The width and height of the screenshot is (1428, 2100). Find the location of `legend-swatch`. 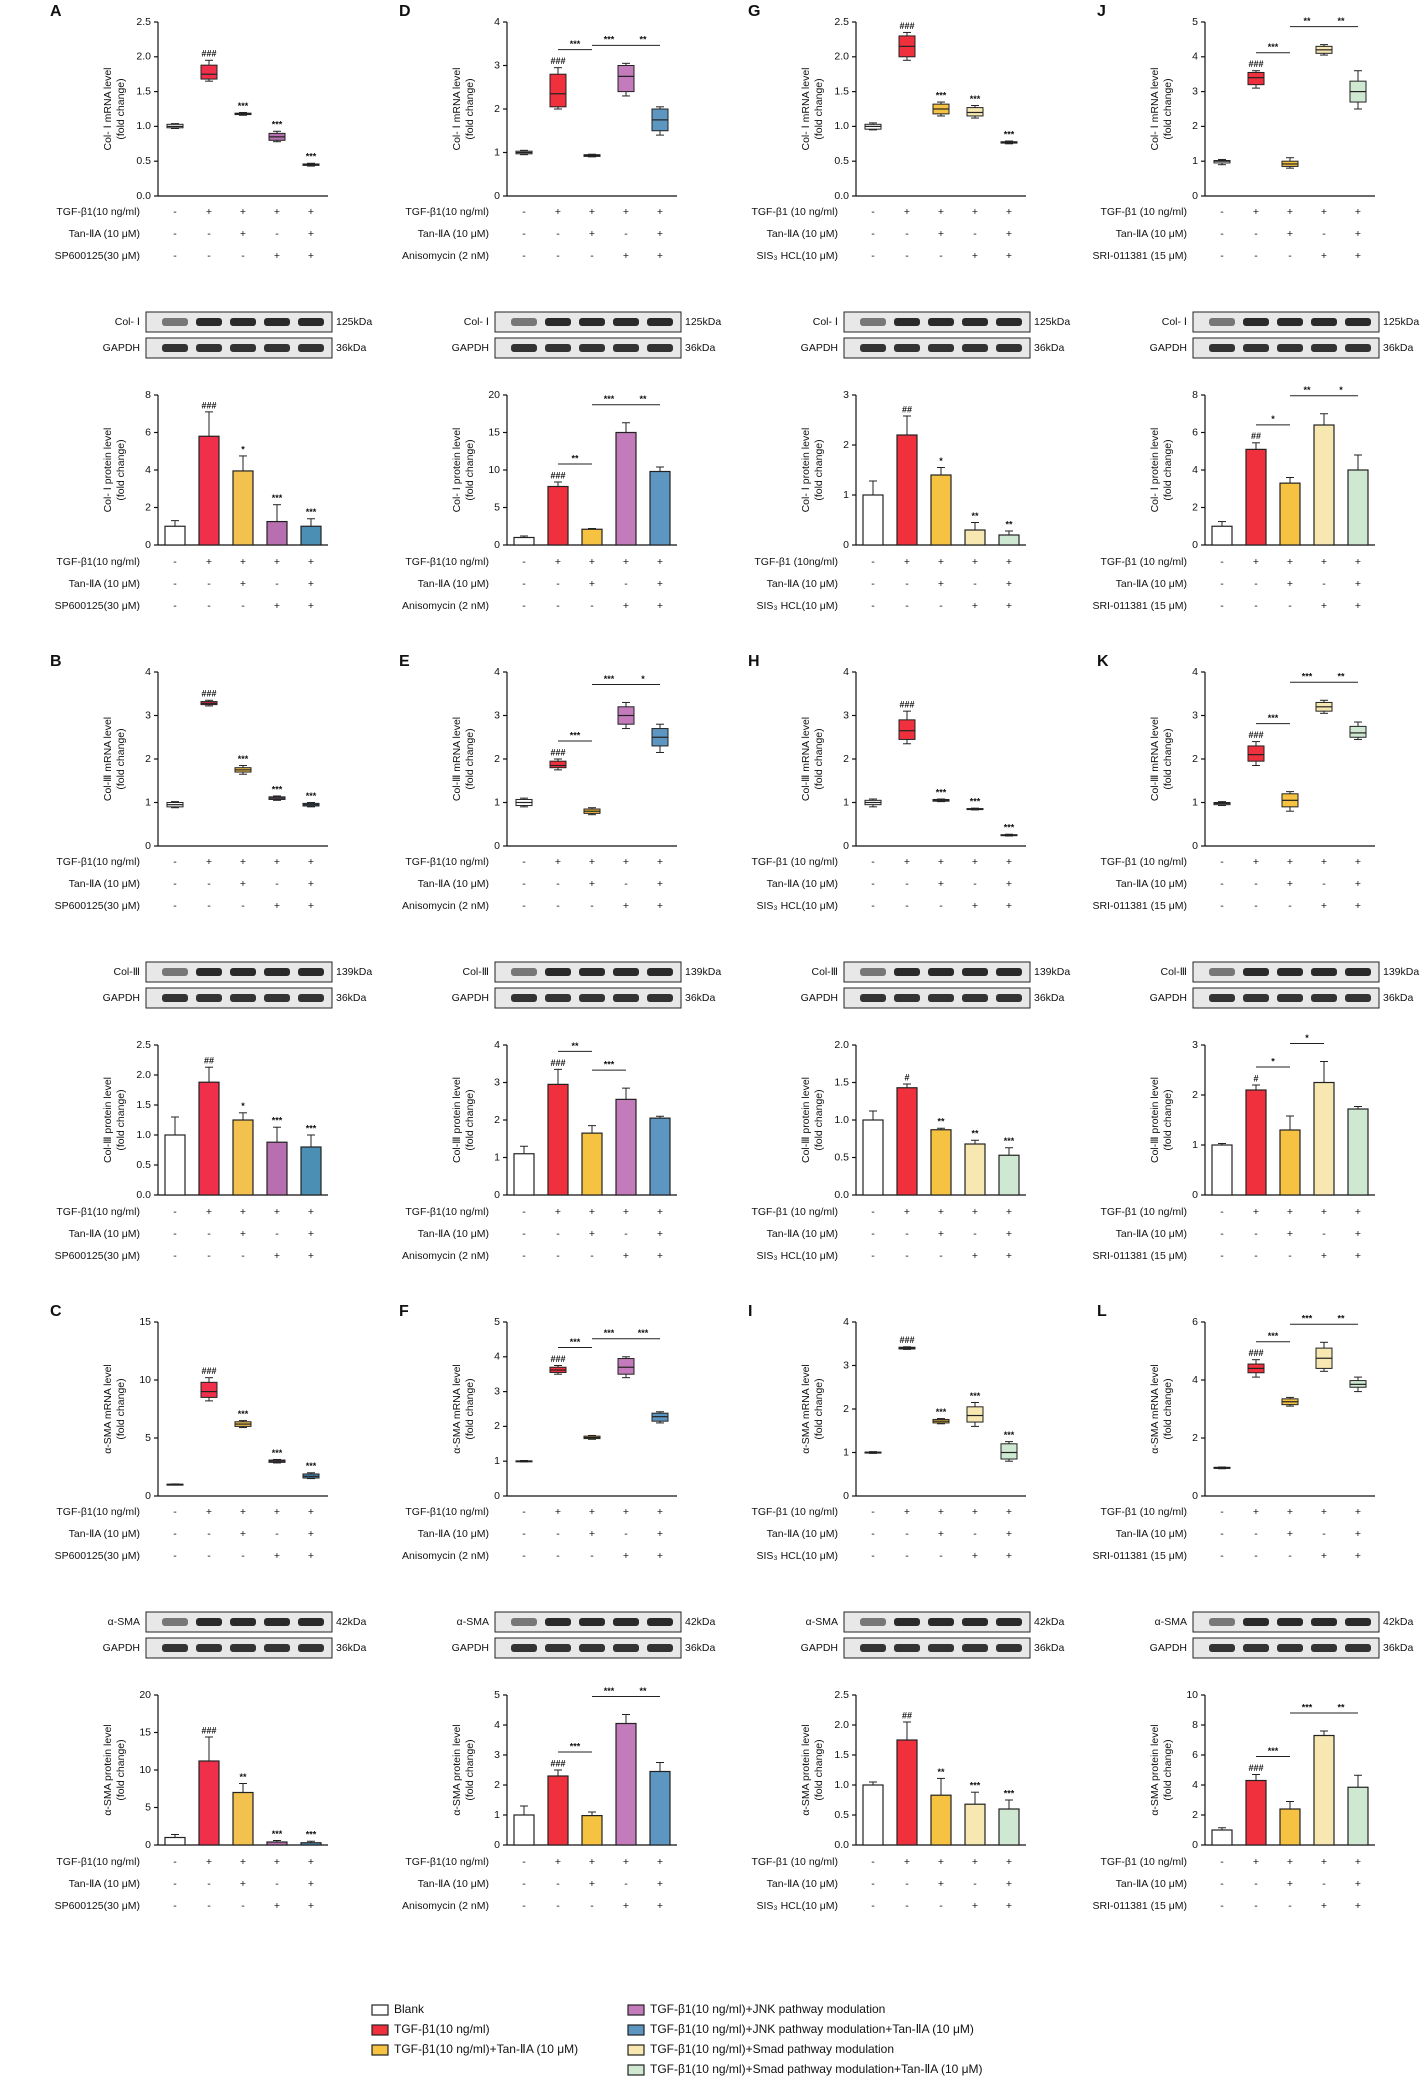

legend-swatch is located at coordinates (380, 2050).